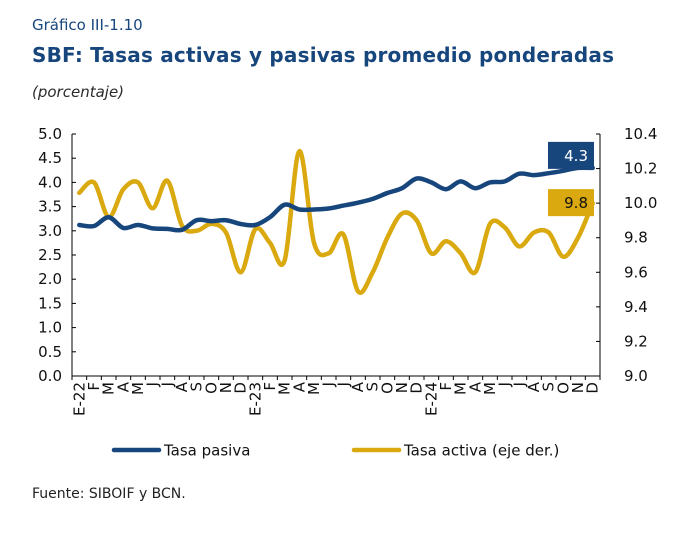  I want to click on legend-label-tasa-activa: Tasa activa (eje der.), so click(481, 451).